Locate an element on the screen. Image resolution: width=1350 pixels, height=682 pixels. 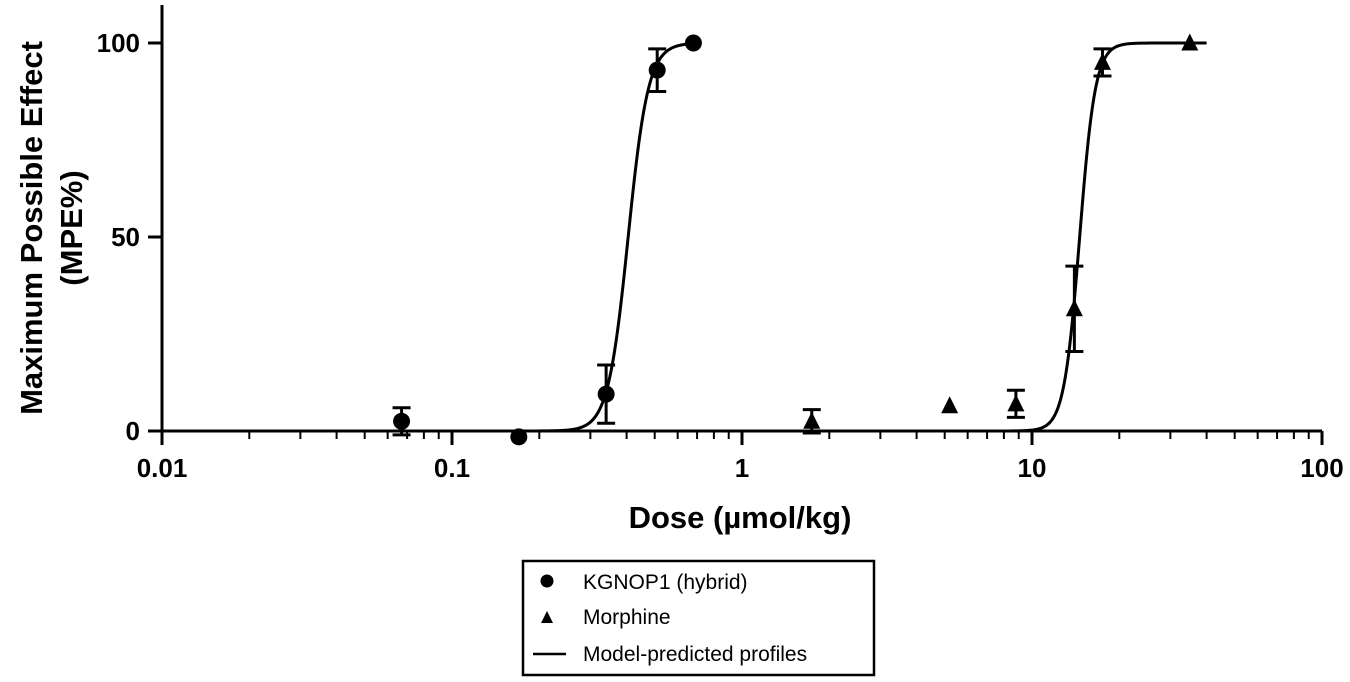
y-tick-label: 100 is located at coordinates (118, 43).